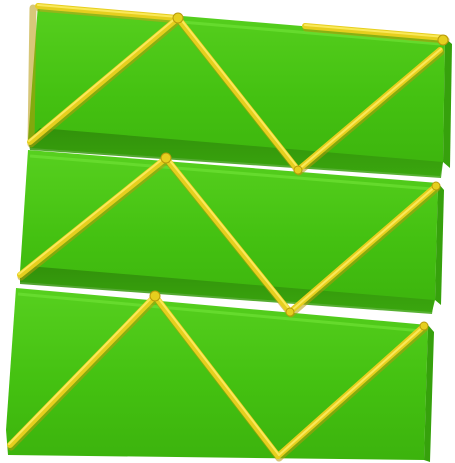  I want to click on strut-3b, so click(216, 376).